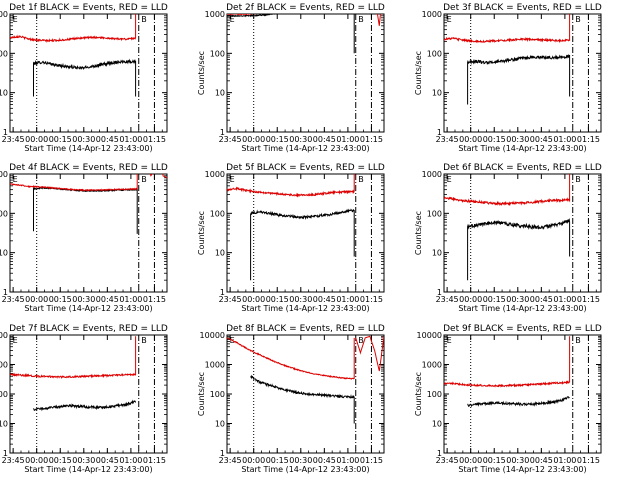  Describe the element at coordinates (522, 168) in the screenshot. I see `chart-title: Det 6f BLACK = Events, RED = LLD` at that location.